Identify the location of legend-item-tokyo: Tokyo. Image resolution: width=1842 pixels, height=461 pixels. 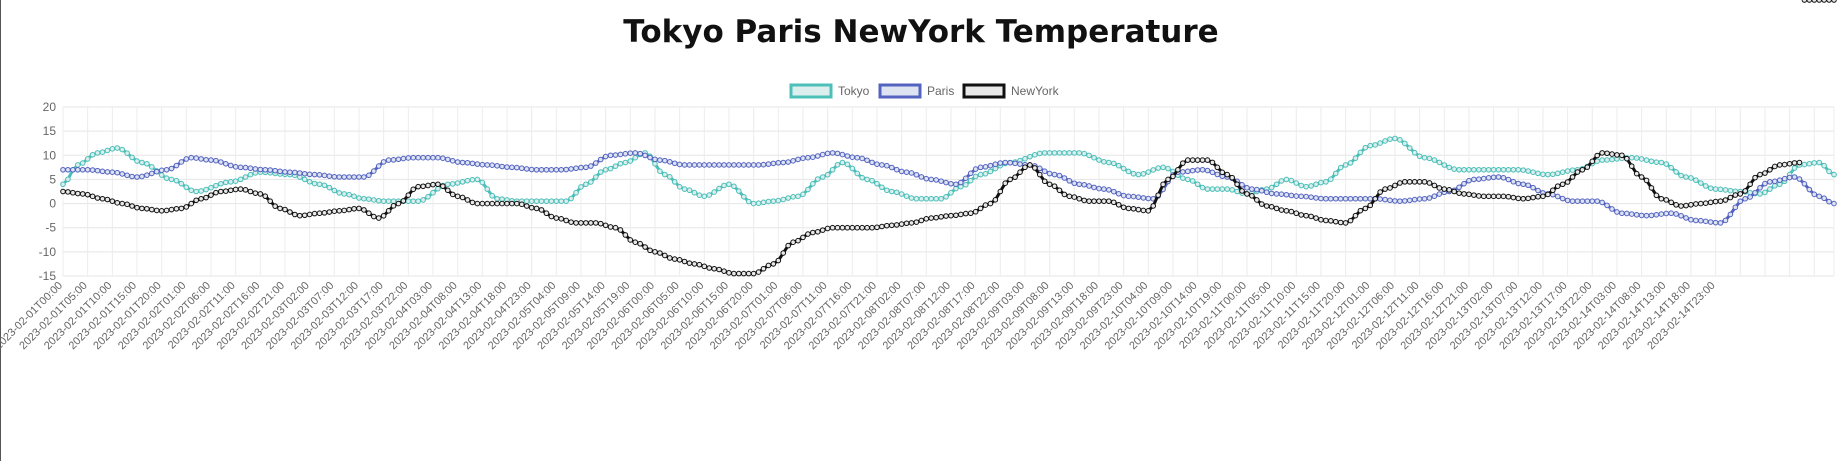
(829, 91).